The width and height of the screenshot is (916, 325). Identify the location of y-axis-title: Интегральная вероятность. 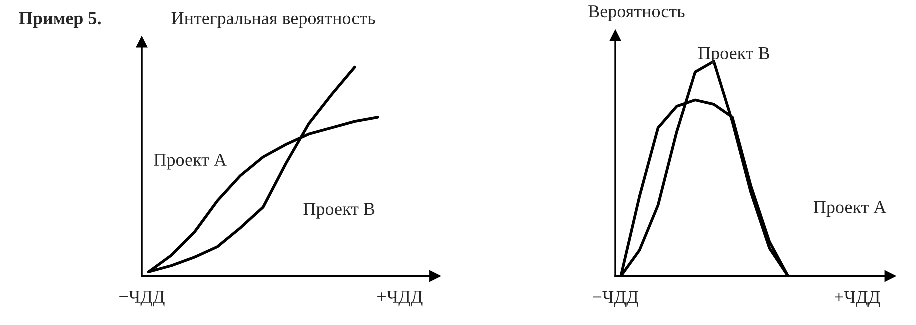
(274, 20).